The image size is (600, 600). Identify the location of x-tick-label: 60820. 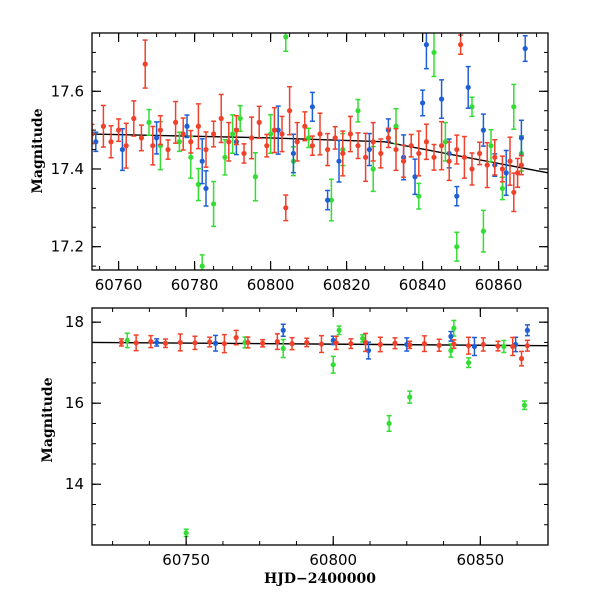
(347, 285).